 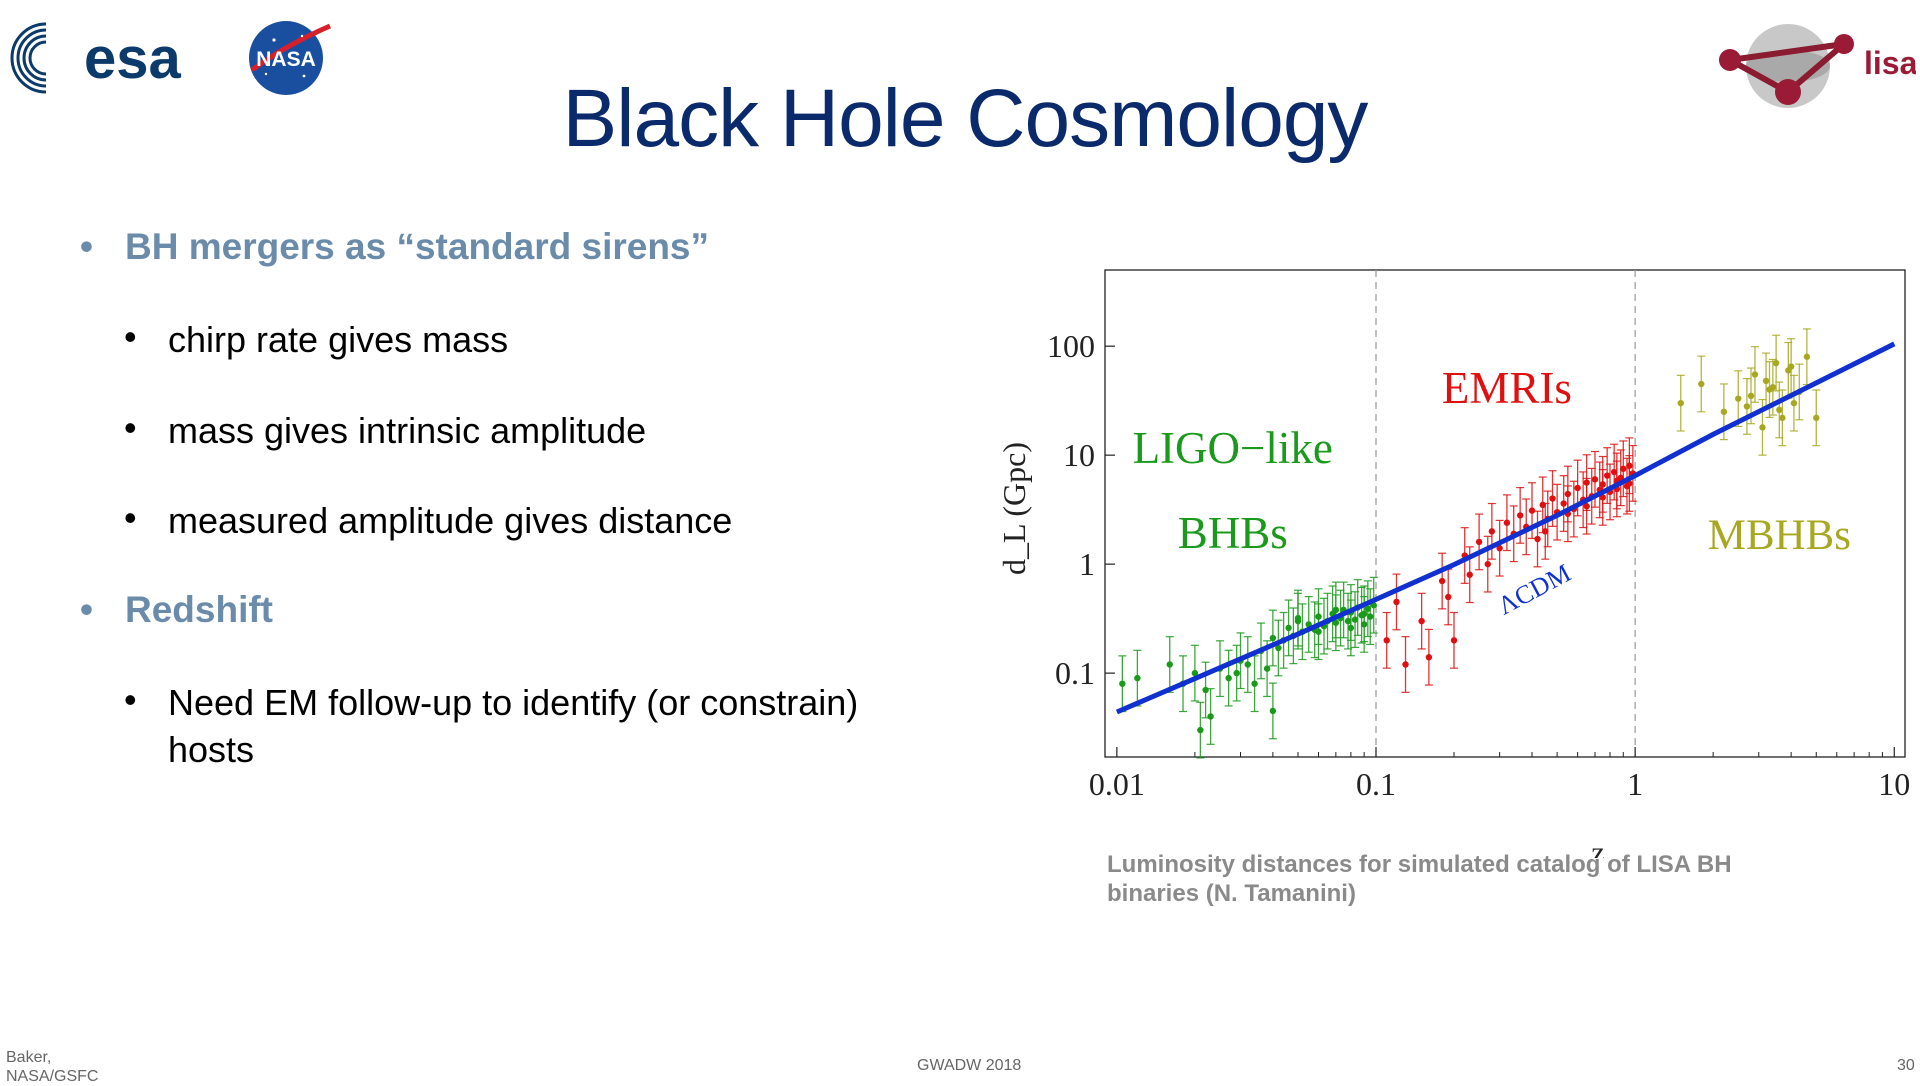 I want to click on x-tick-label: 10, so click(x=1894, y=784).